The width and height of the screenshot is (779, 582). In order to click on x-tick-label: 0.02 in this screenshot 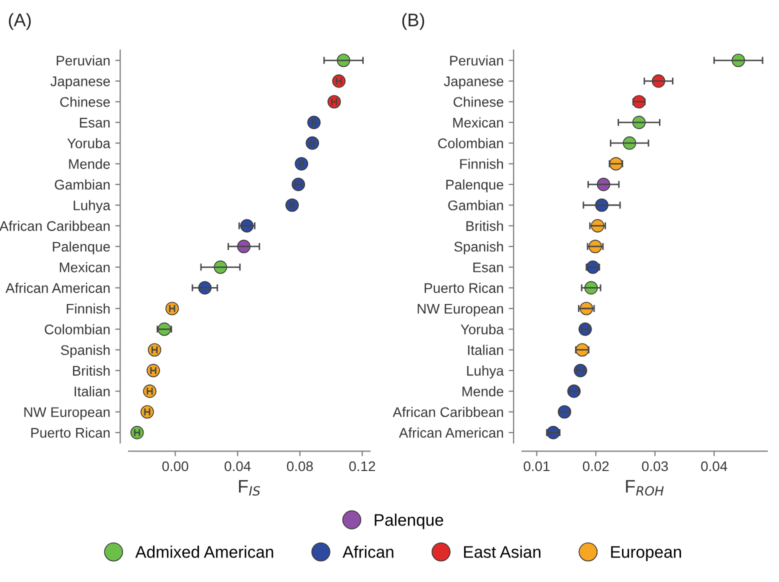, I will do `click(595, 466)`.